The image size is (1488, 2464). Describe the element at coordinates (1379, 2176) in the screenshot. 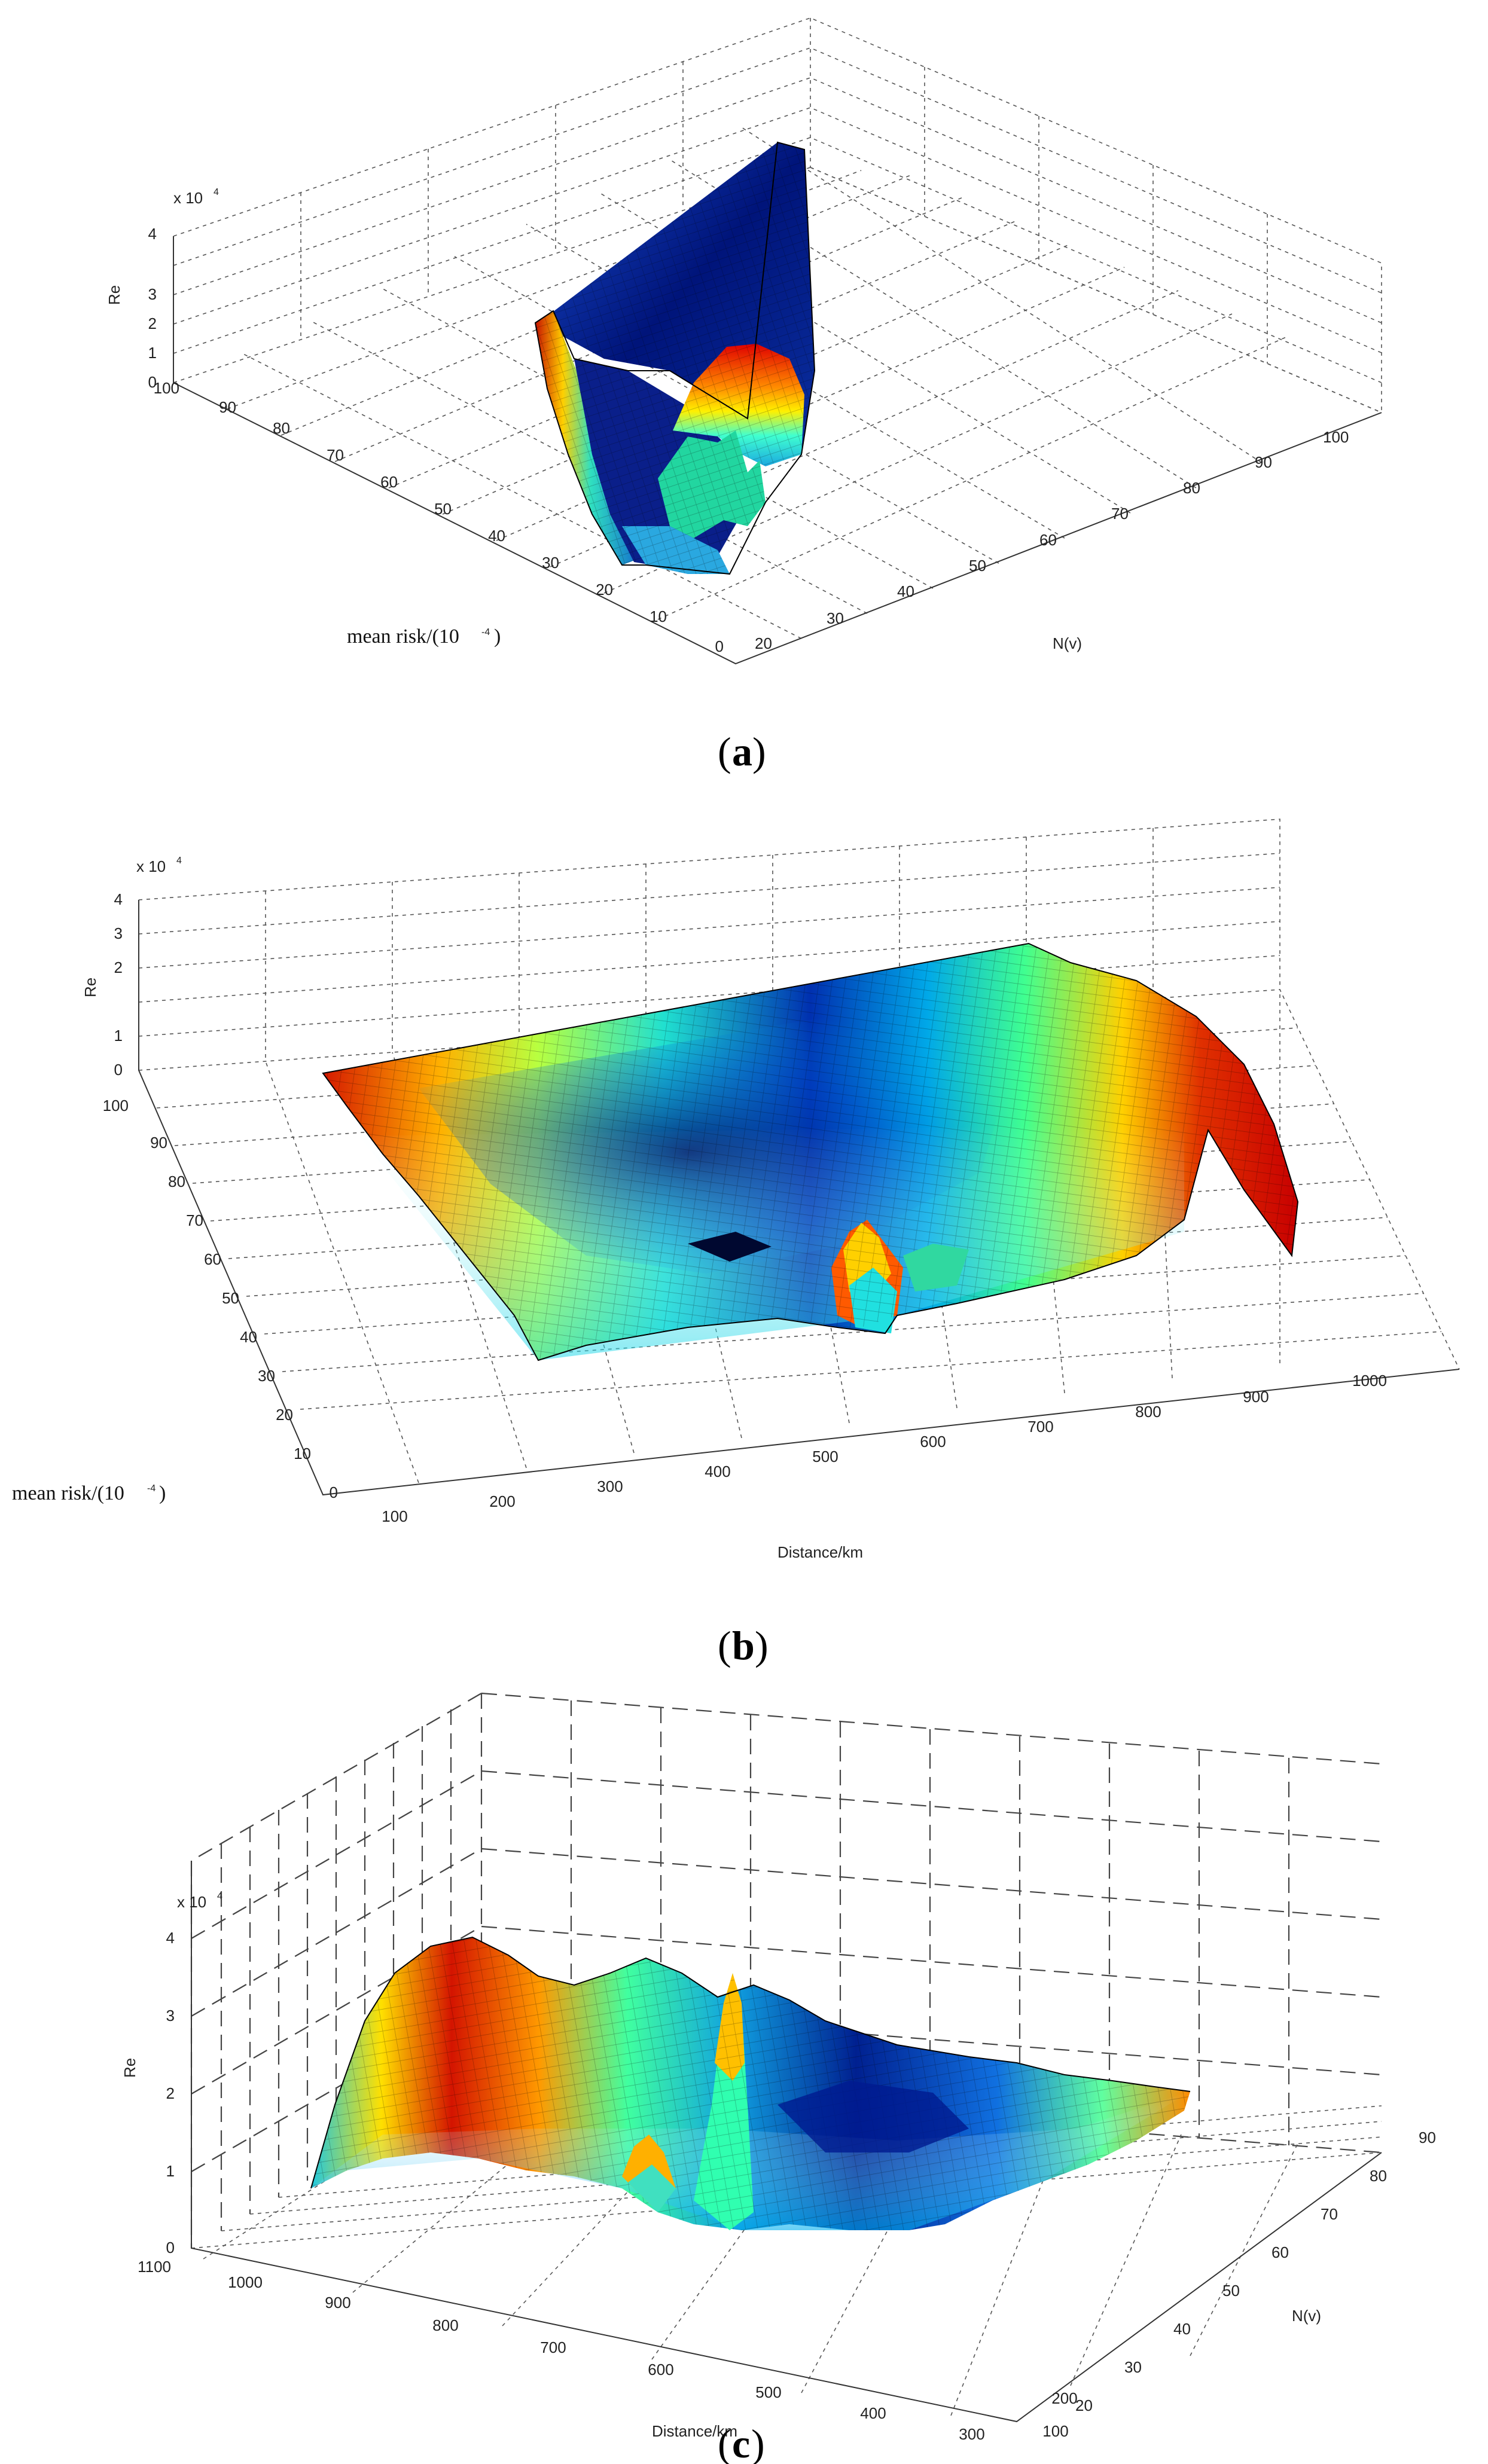

I see `panel-c-ytick-label: 80` at that location.